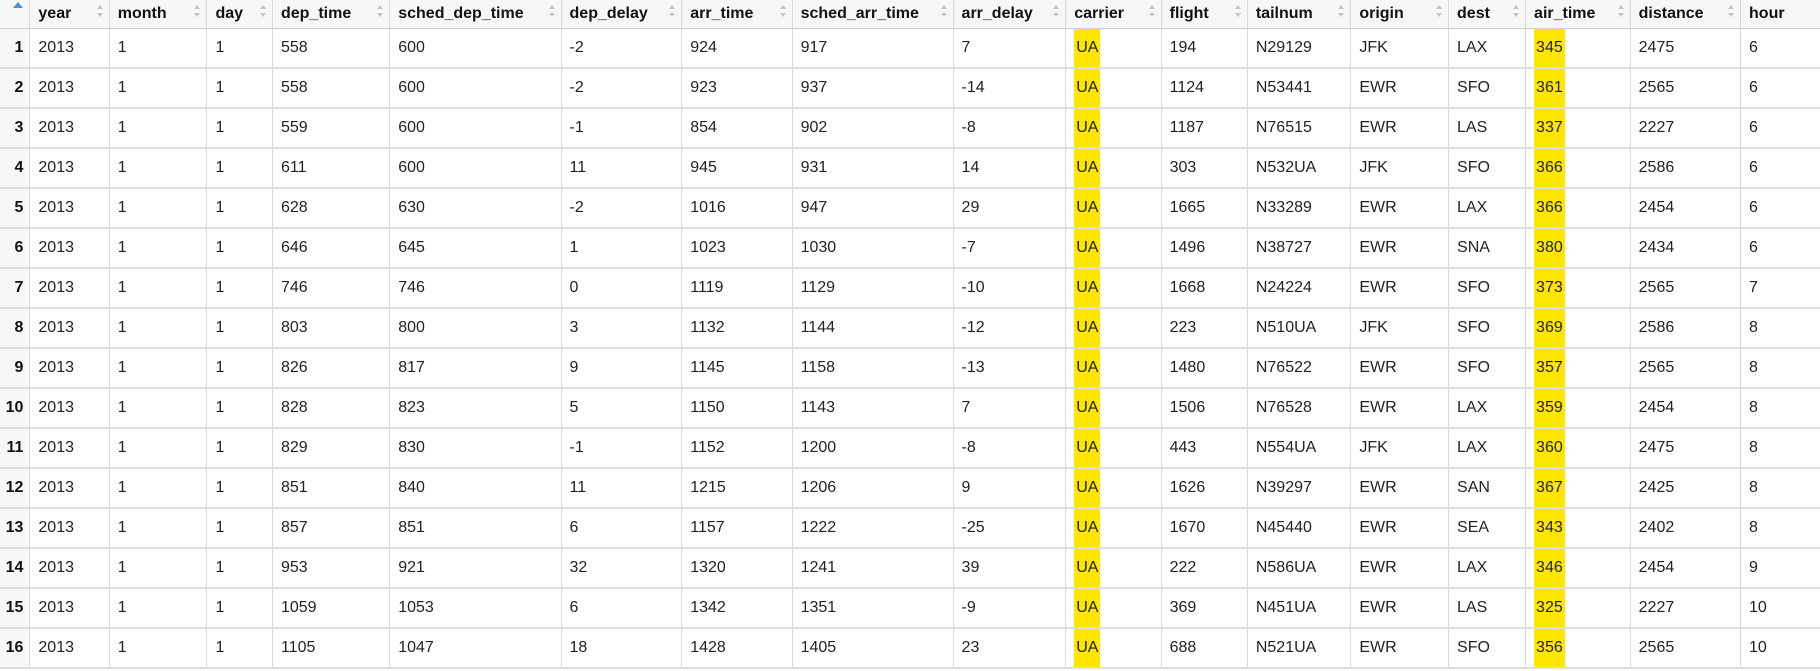 Image resolution: width=1820 pixels, height=671 pixels. I want to click on cell-dest: LAS, so click(1487, 128).